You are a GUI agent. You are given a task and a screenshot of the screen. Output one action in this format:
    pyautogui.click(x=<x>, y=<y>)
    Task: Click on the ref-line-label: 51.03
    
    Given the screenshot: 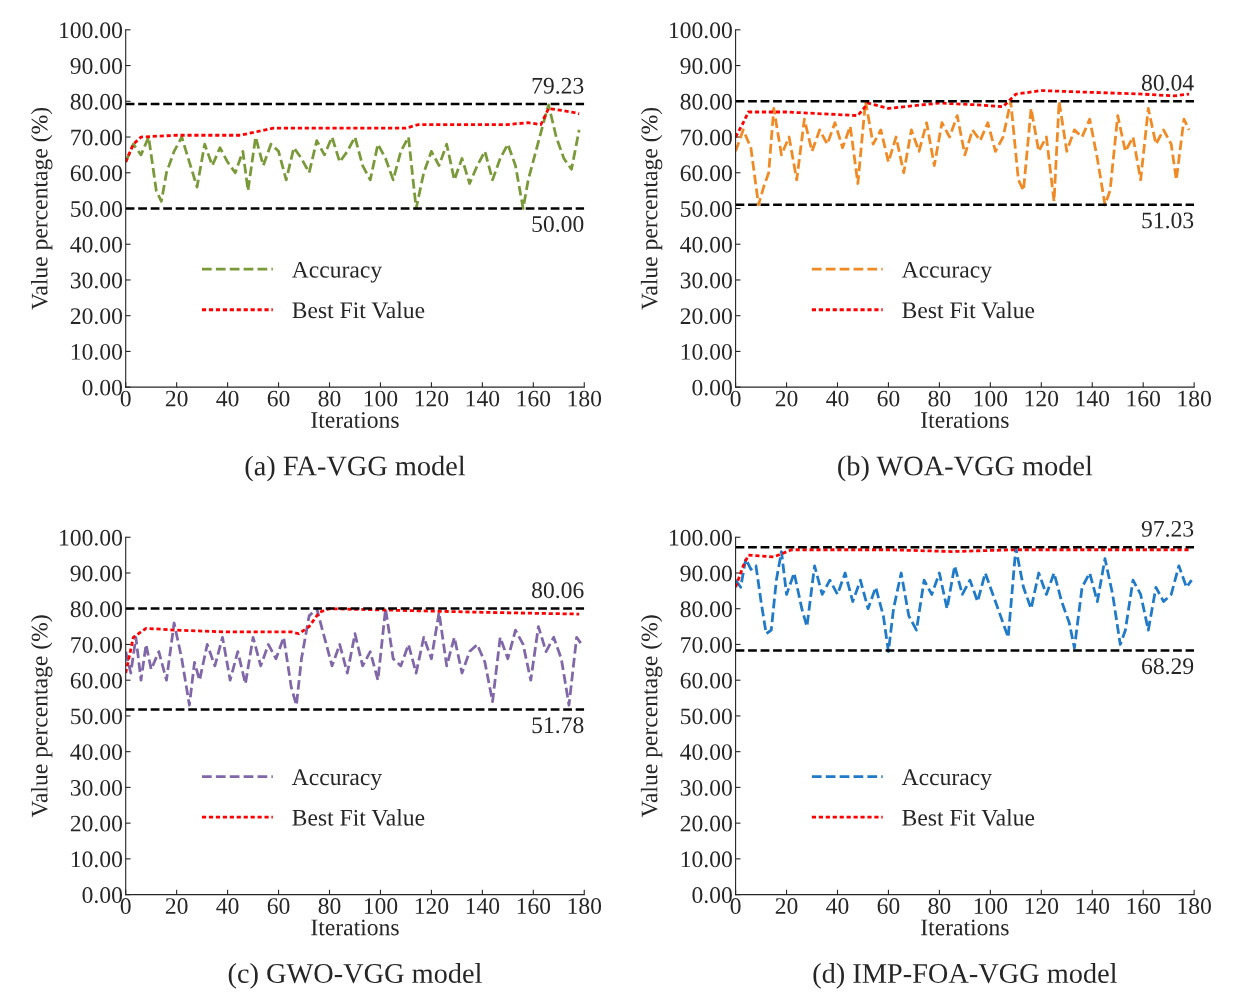 What is the action you would take?
    pyautogui.click(x=1168, y=220)
    